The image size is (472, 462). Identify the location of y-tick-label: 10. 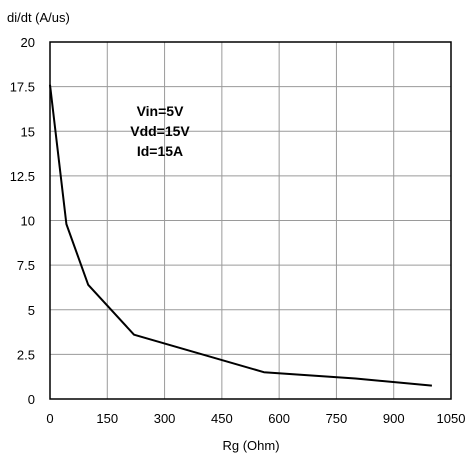
(28, 221).